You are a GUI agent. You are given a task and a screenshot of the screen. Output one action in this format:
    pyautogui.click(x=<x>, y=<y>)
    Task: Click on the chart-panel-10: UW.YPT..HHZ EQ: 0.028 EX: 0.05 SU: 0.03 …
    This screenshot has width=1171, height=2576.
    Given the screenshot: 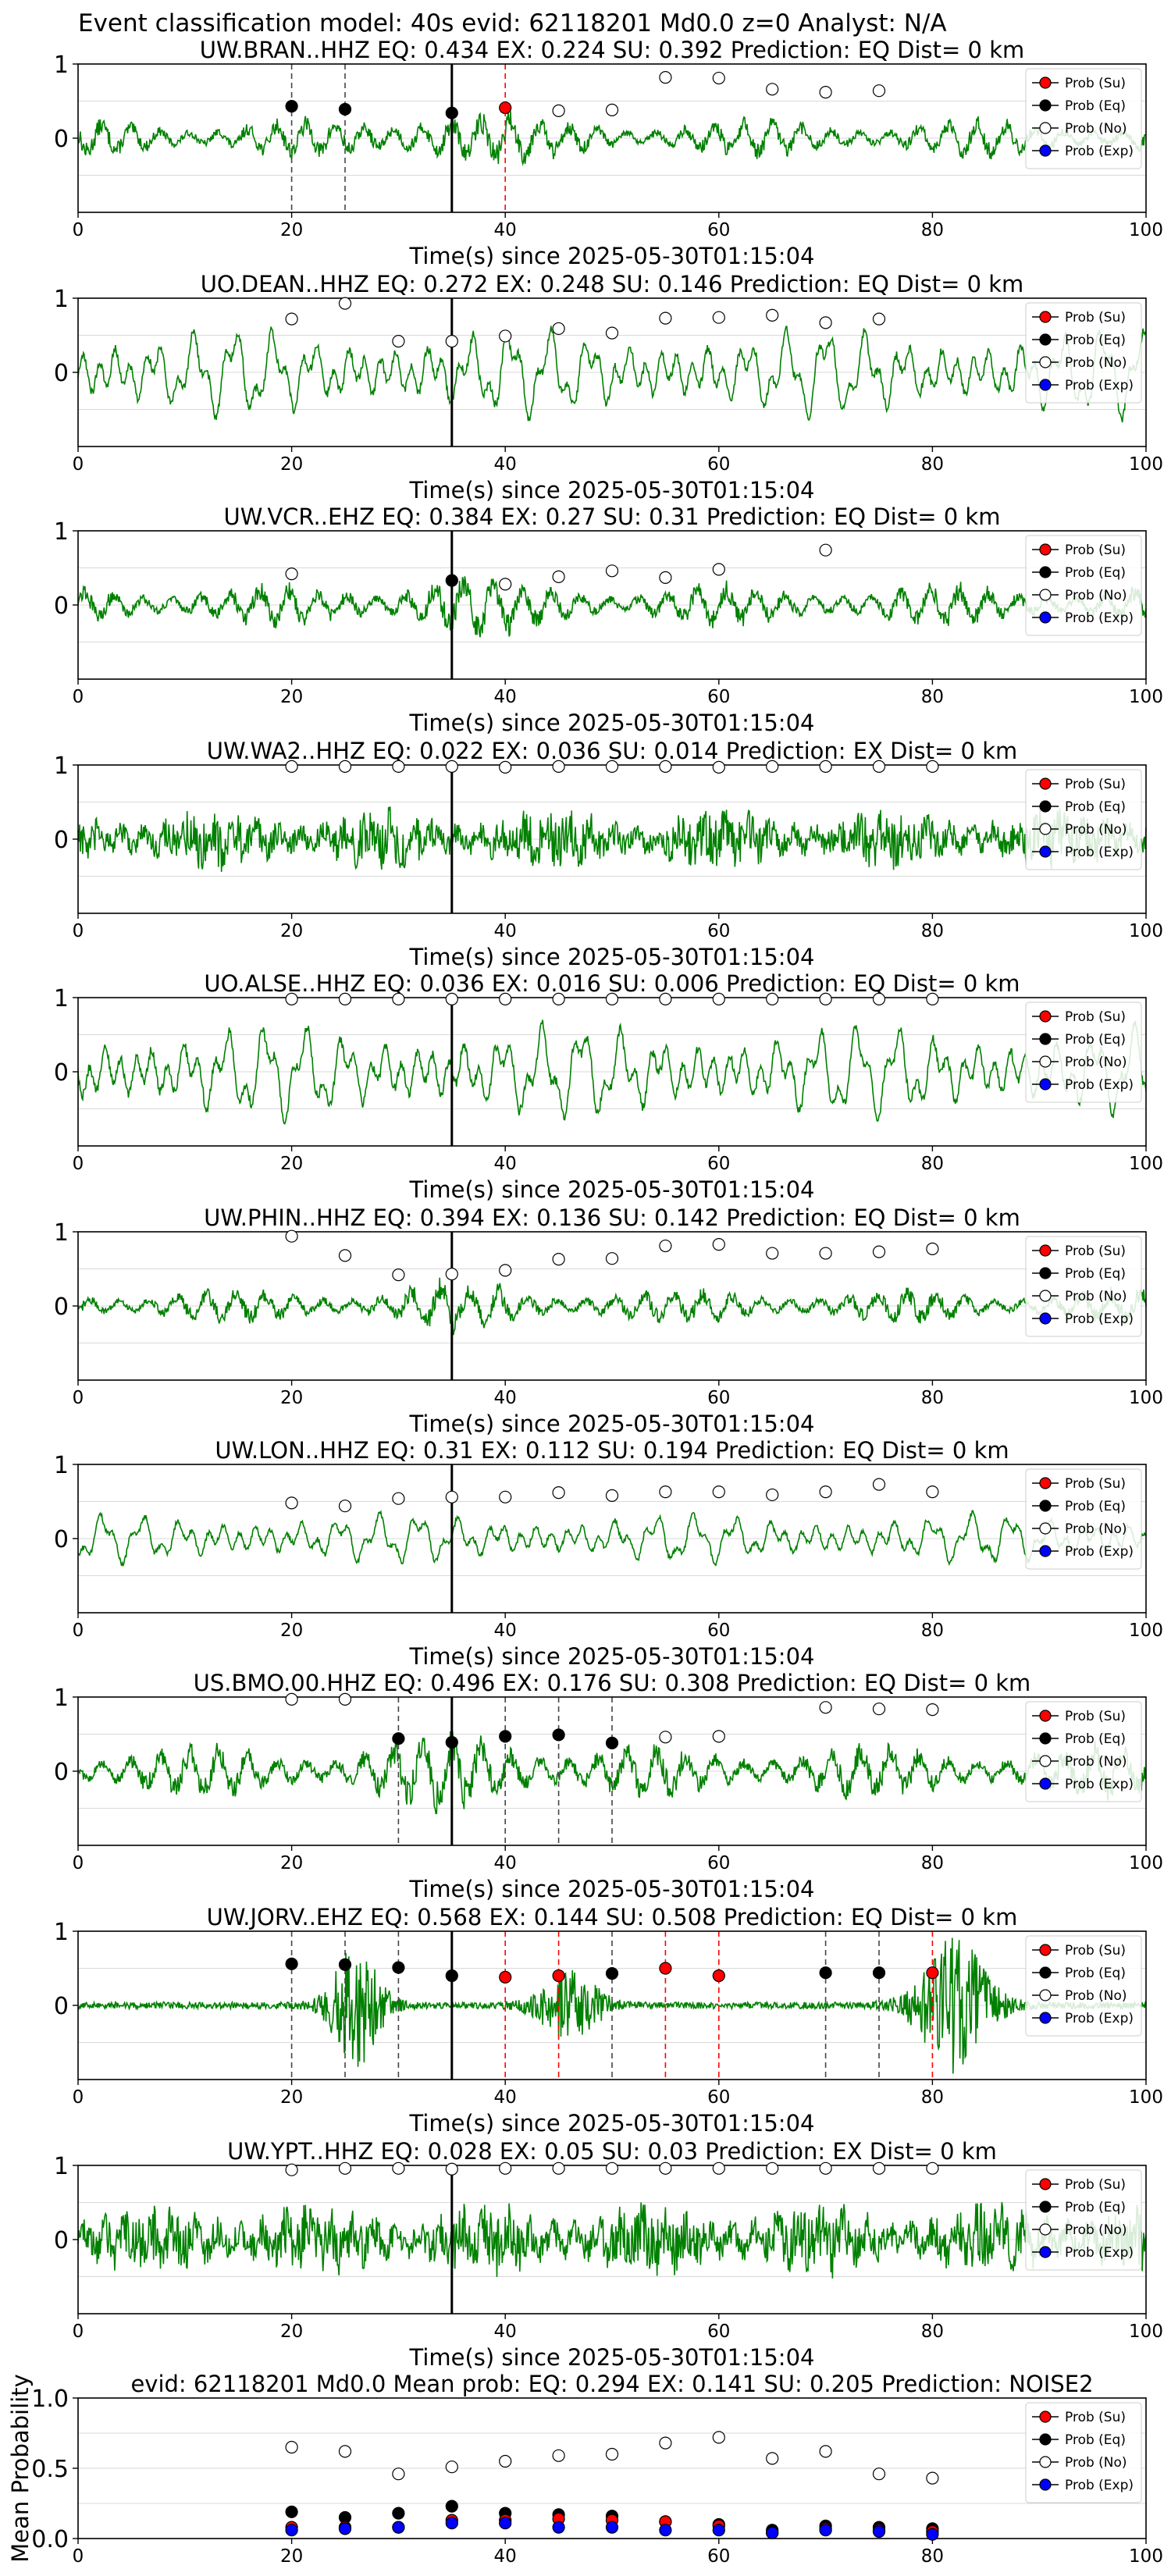 What is the action you would take?
    pyautogui.click(x=608, y=2254)
    